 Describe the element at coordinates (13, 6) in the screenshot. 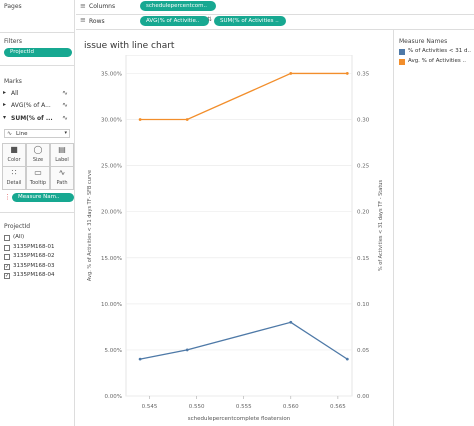

I see `pages-label: Pages` at that location.